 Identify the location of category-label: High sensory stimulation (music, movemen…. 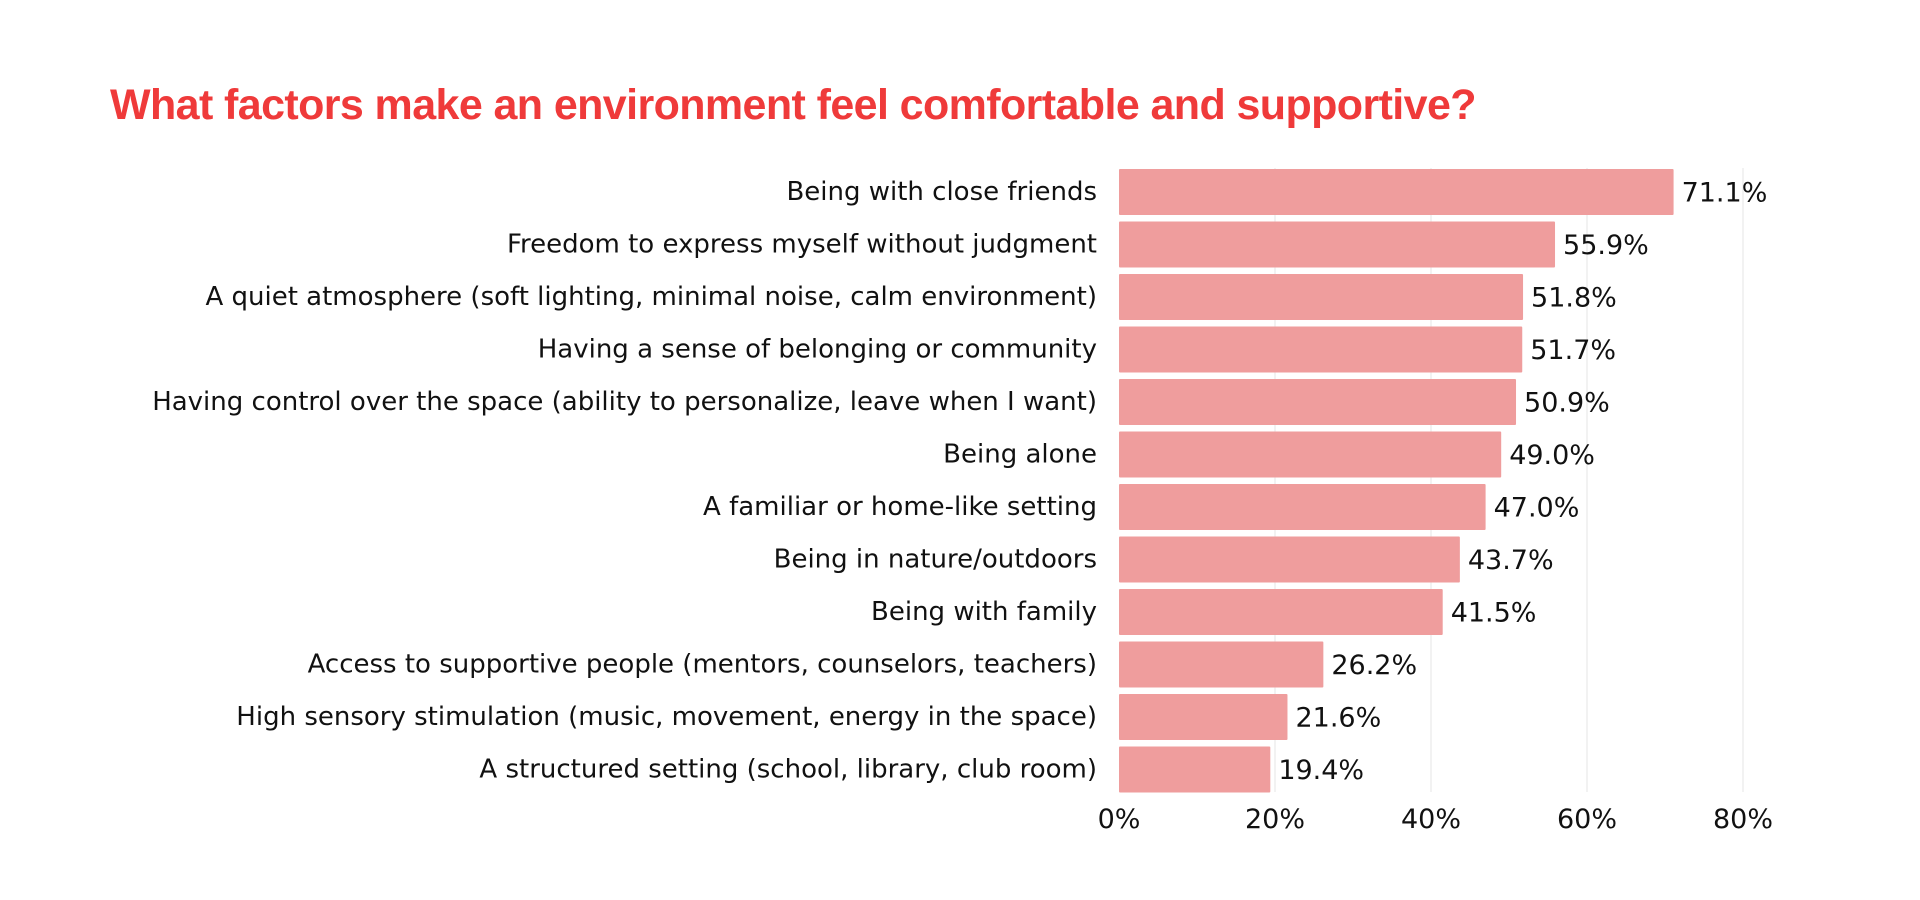
(666, 717).